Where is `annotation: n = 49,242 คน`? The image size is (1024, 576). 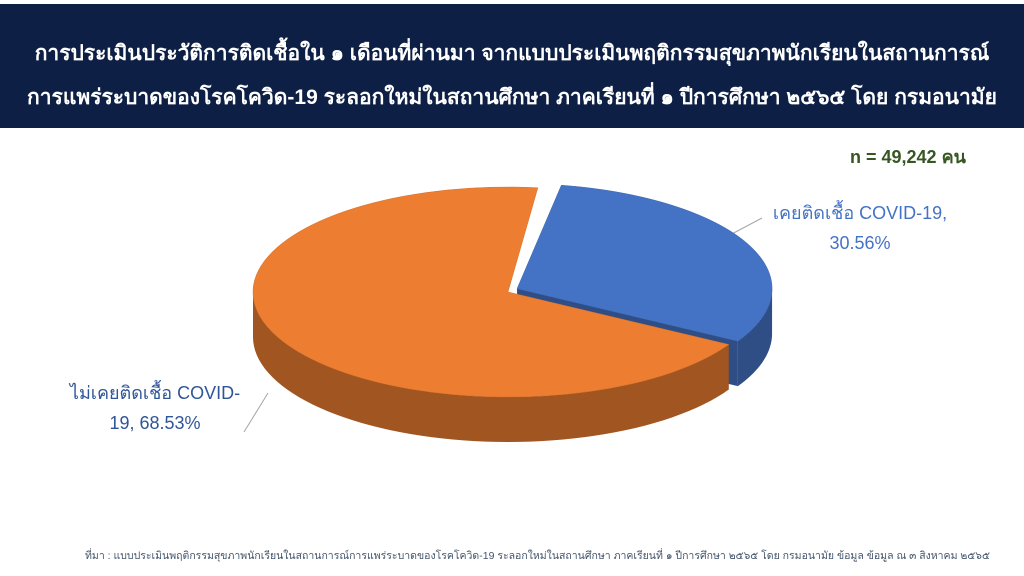
annotation: n = 49,242 คน is located at coordinates (908, 157).